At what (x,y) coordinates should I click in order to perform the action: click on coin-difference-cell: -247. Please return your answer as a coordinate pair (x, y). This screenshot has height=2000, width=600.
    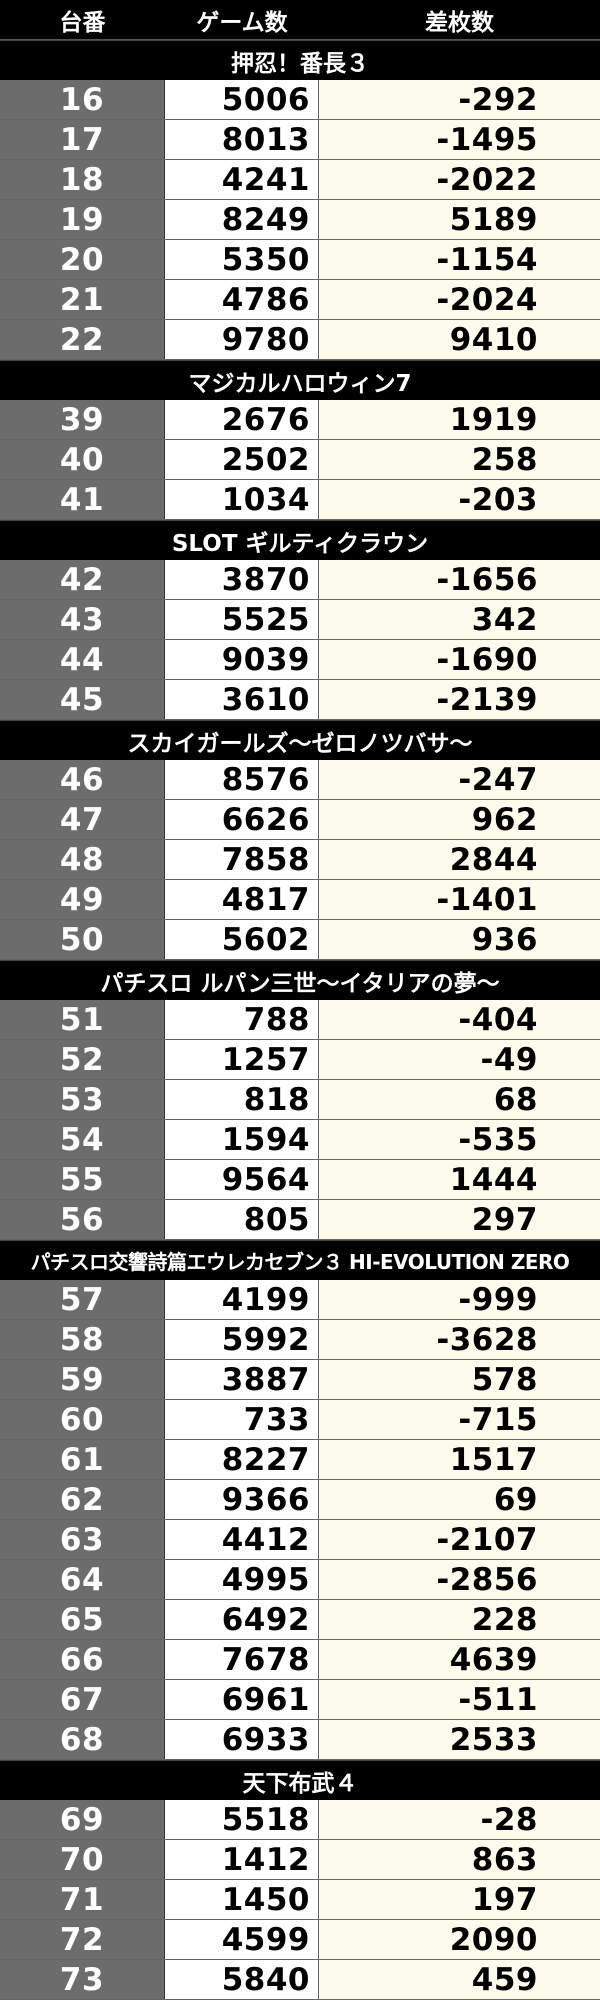
    Looking at the image, I should click on (459, 779).